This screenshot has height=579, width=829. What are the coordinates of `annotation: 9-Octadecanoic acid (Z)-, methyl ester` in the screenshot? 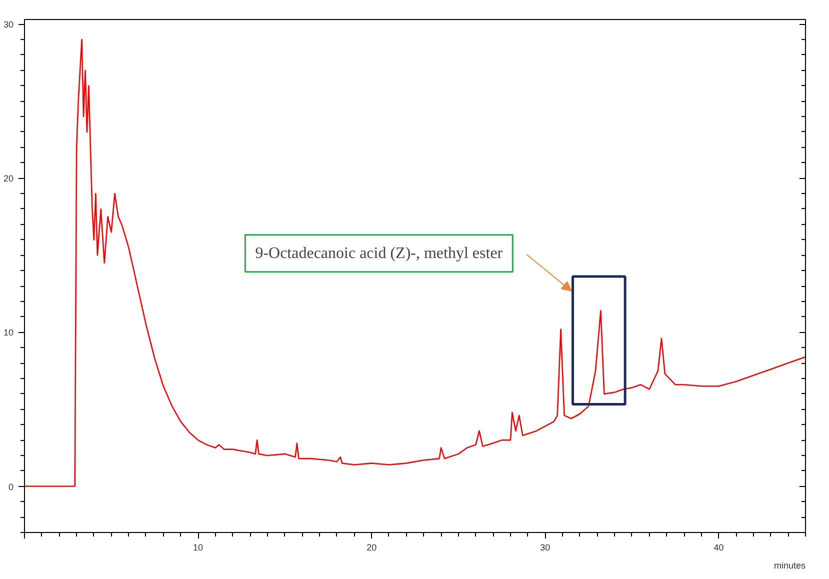 It's located at (379, 253).